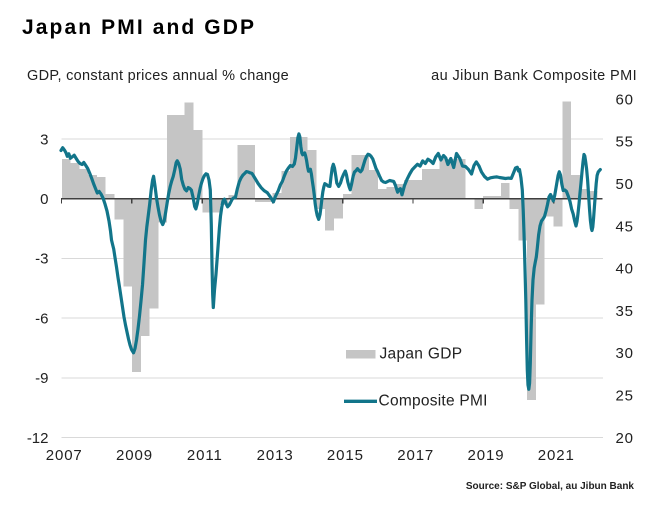 This screenshot has height=520, width=667. Describe the element at coordinates (625, 438) in the screenshot. I see `svg-text: 20` at that location.